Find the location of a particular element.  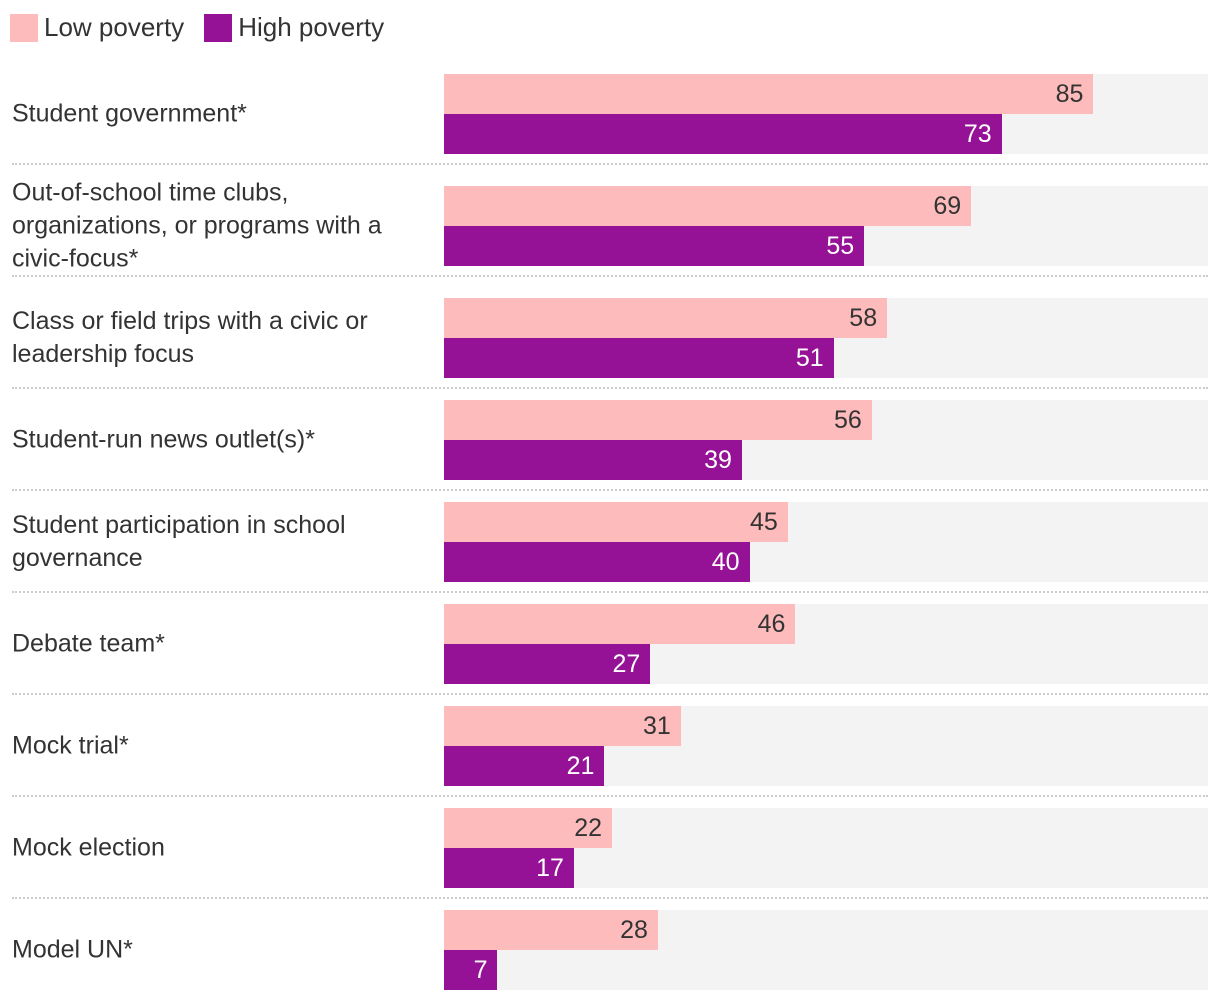

category-label: Student-run news outlet(s)* is located at coordinates (163, 439).